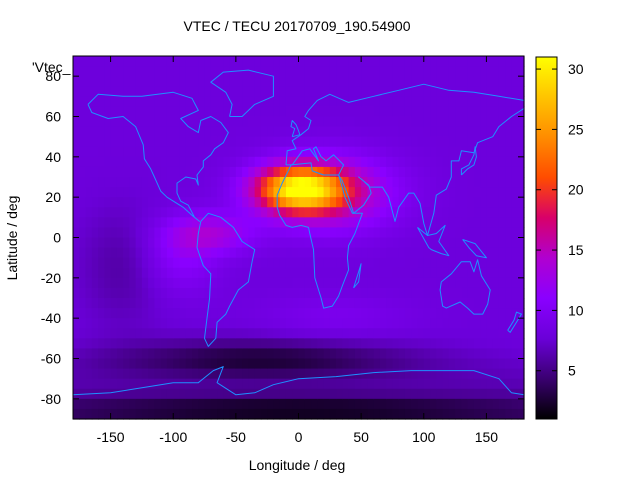  I want to click on x-tick-label: -50, so click(236, 437).